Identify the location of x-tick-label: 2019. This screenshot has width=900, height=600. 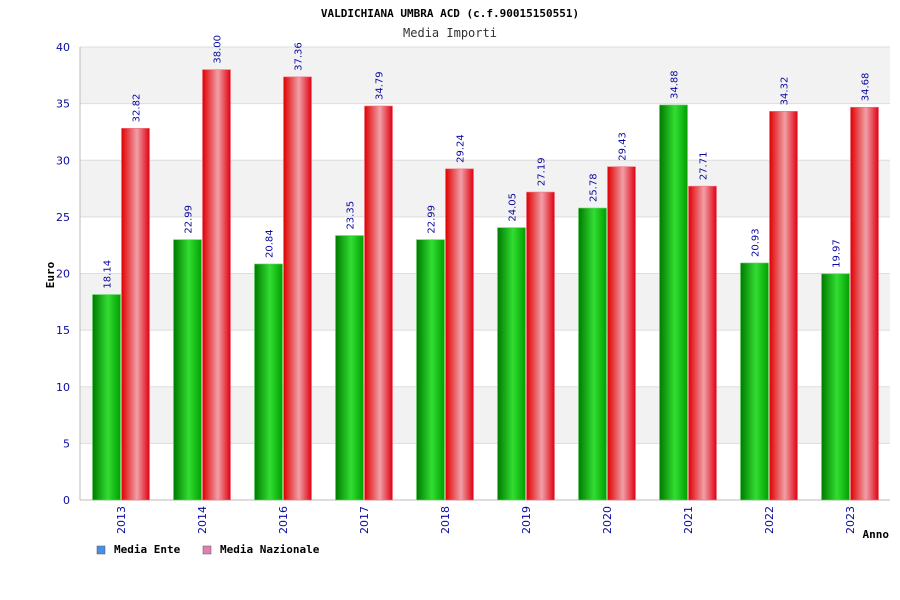
(526, 520).